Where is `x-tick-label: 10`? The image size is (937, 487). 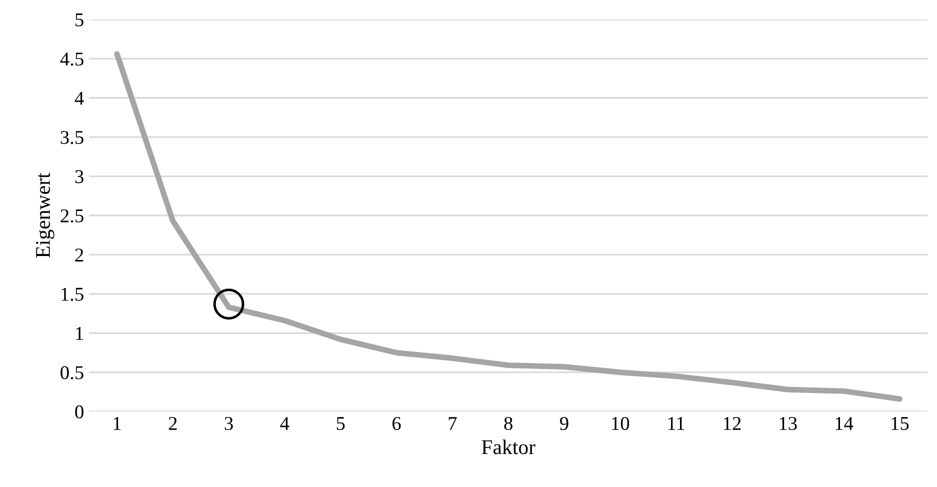 x-tick-label: 10 is located at coordinates (621, 423).